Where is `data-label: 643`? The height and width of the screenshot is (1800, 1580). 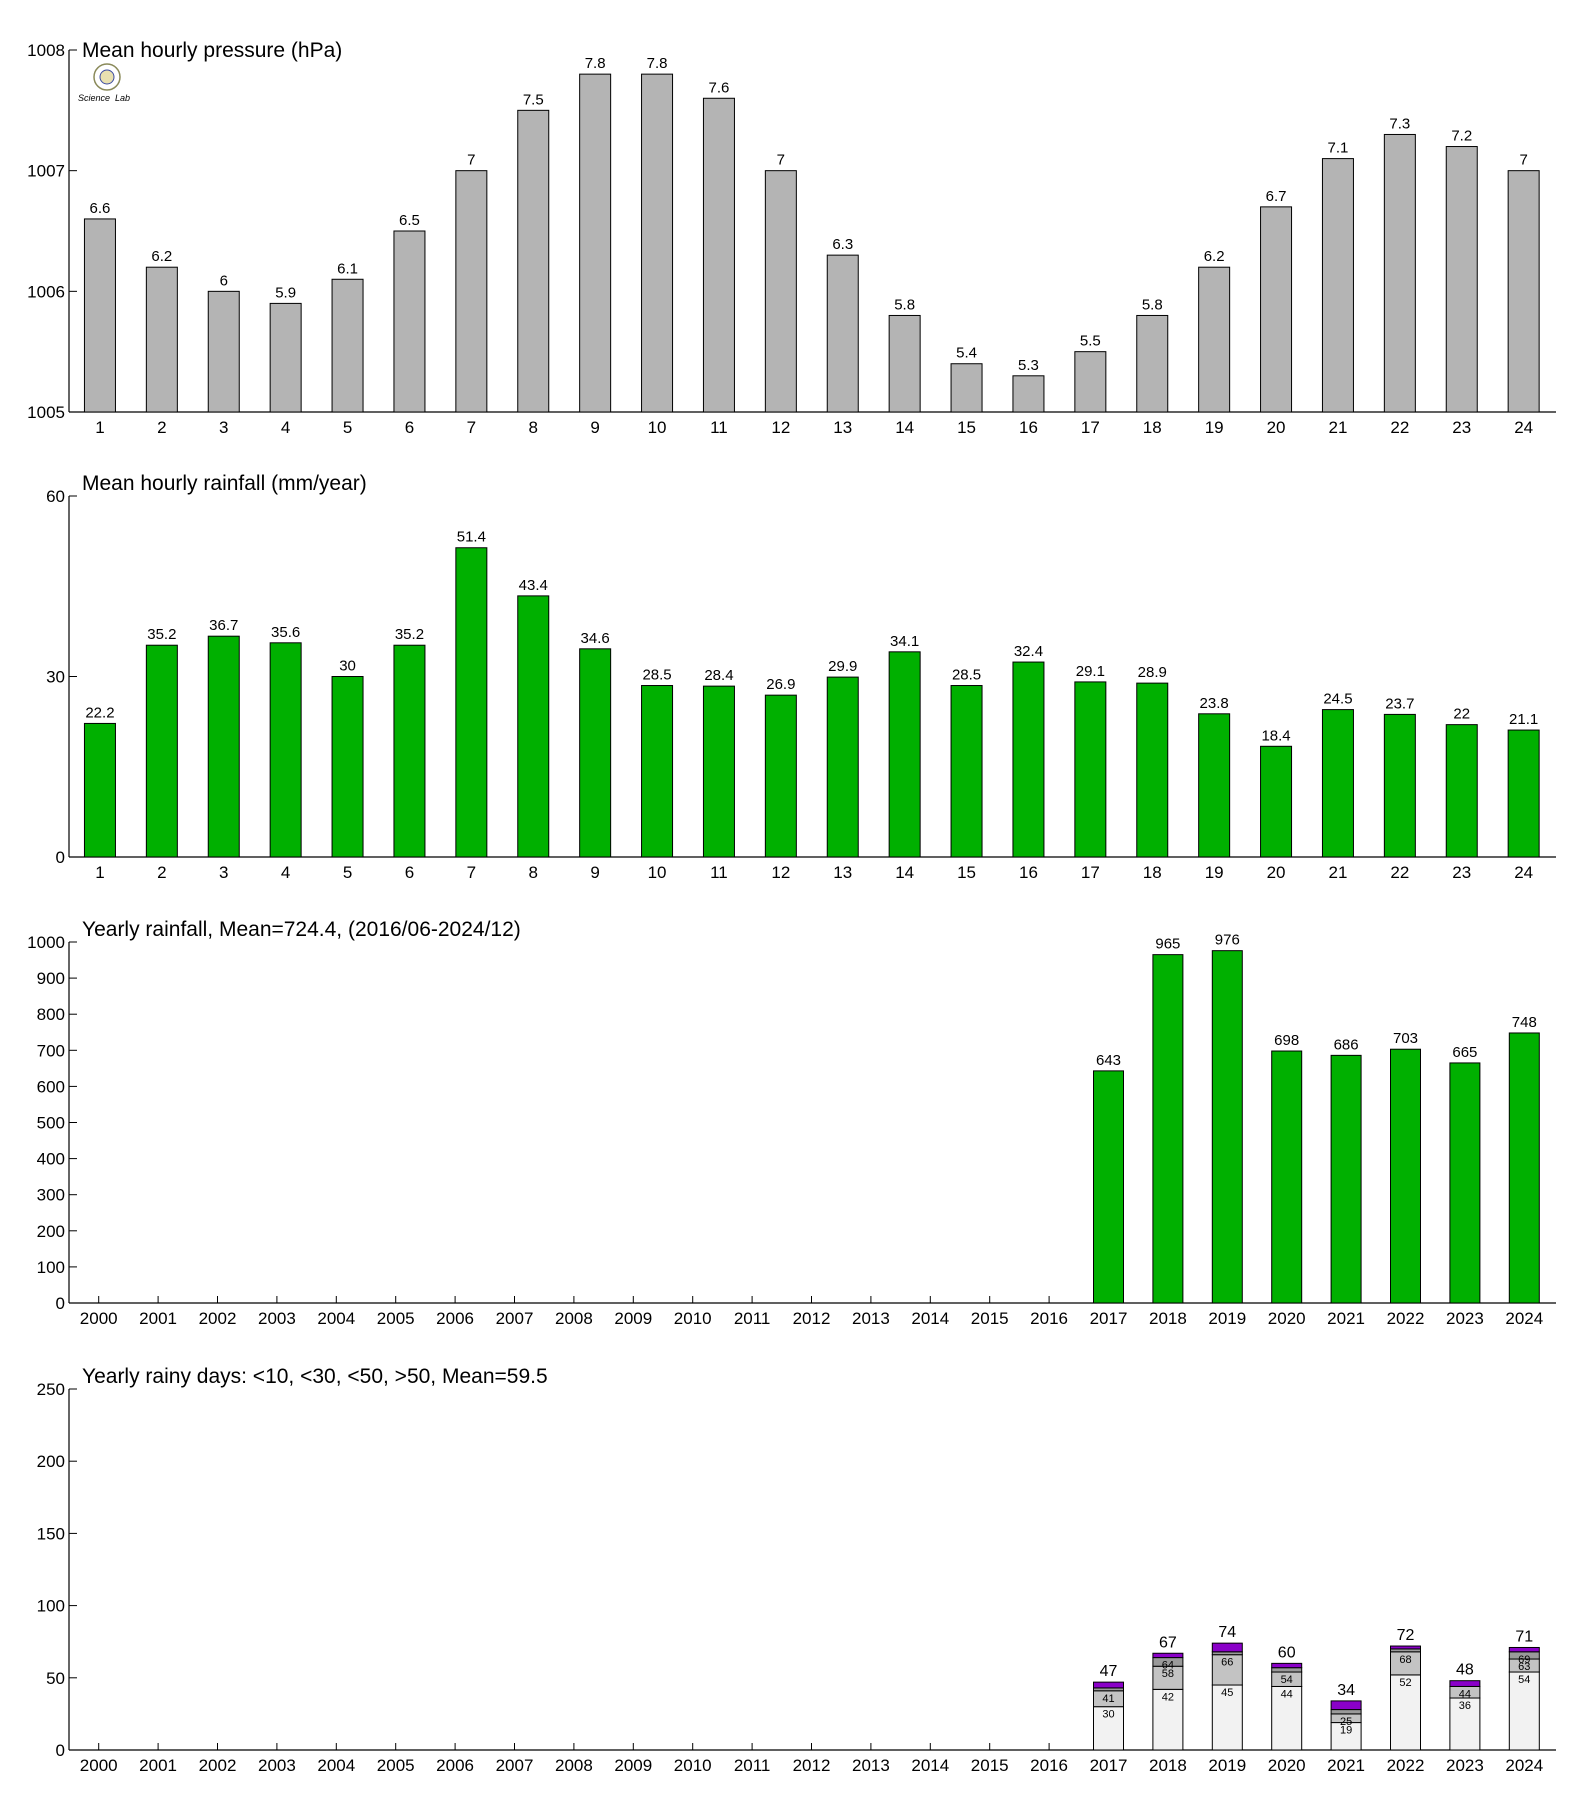
data-label: 643 is located at coordinates (1108, 1060).